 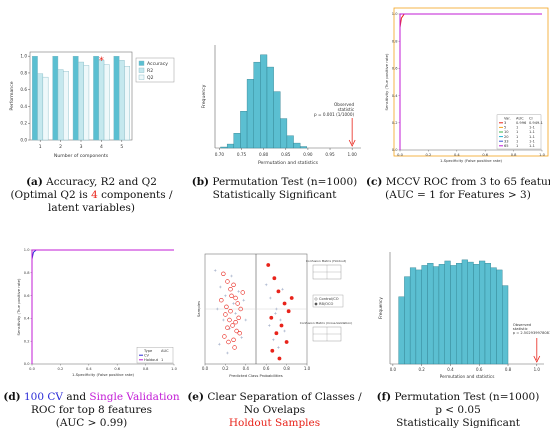 I want to click on caption-f-line2: p < 0.05, so click(x=458, y=410).